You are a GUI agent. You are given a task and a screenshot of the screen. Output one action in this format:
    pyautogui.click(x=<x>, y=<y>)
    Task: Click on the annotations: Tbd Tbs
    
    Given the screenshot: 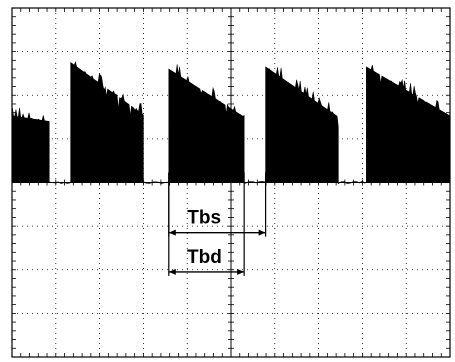 What is the action you would take?
    pyautogui.click(x=217, y=224)
    